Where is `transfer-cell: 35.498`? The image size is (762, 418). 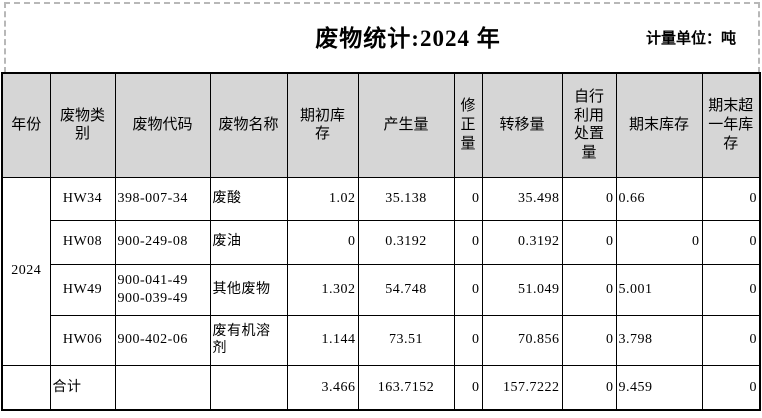 transfer-cell: 35.498 is located at coordinates (522, 198).